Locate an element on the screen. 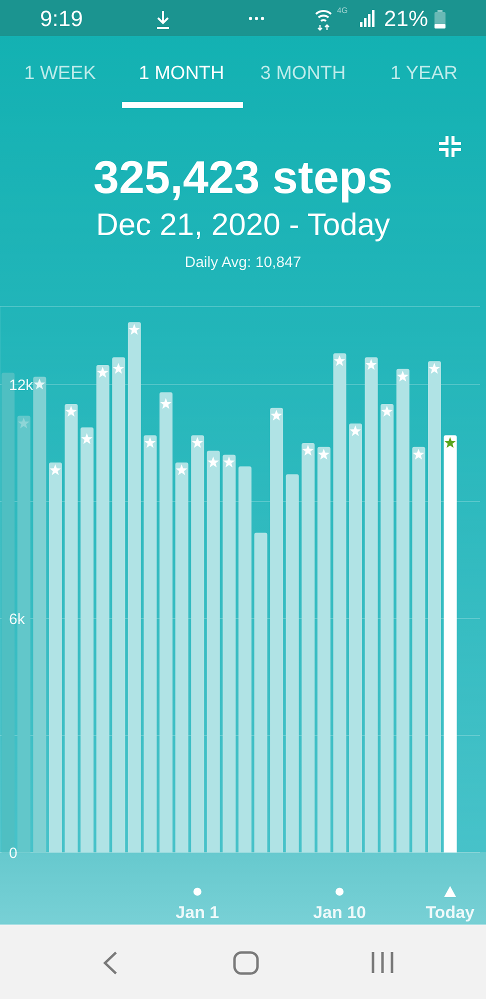 The width and height of the screenshot is (486, 999). text: 1 YEAR is located at coordinates (424, 73).